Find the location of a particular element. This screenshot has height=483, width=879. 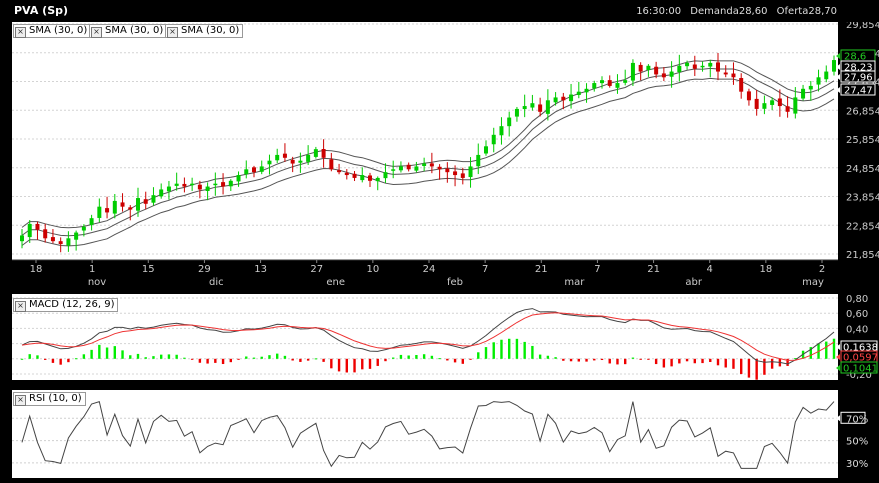

sma-indicator-2: × SMA (30, 0) is located at coordinates (128, 31).